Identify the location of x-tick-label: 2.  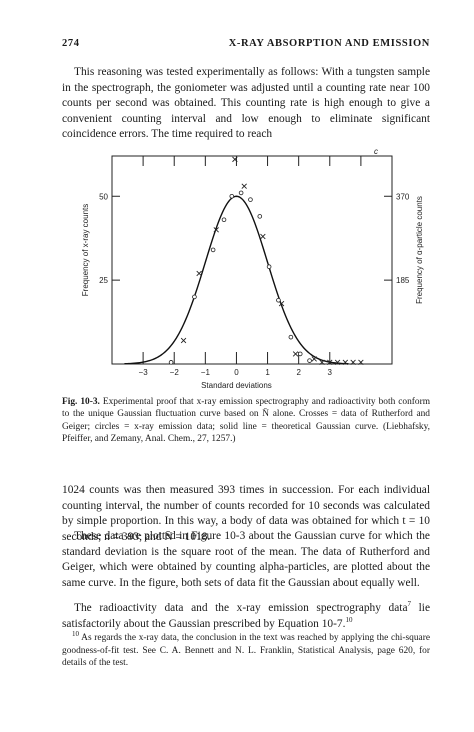
(298, 372).